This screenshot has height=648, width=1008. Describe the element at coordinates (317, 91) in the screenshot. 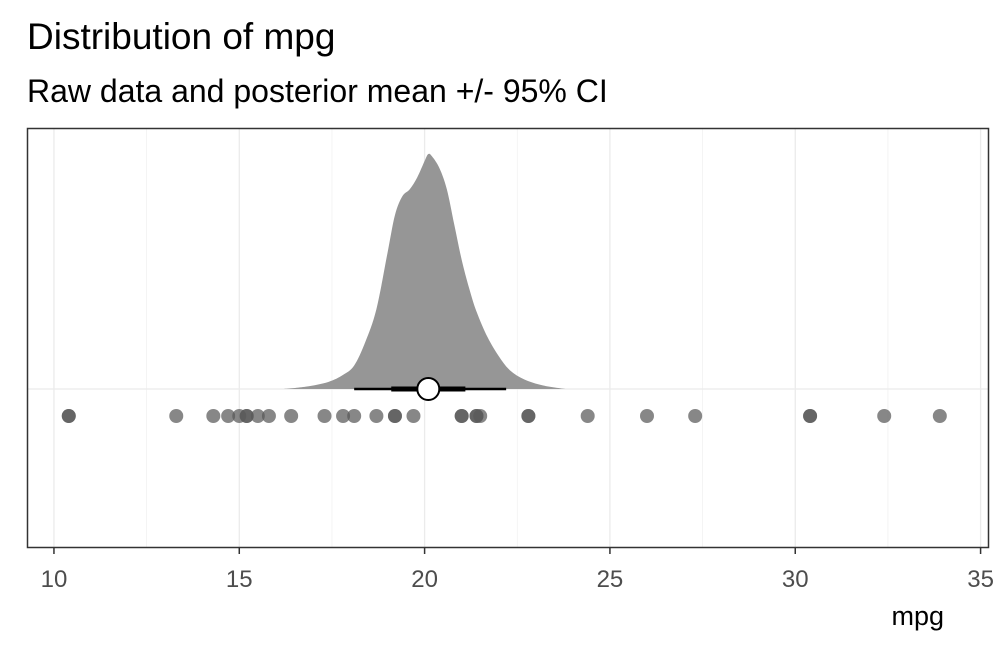

I see `chart-subtitle: Raw data and posterior mean +/- 95% CI` at that location.